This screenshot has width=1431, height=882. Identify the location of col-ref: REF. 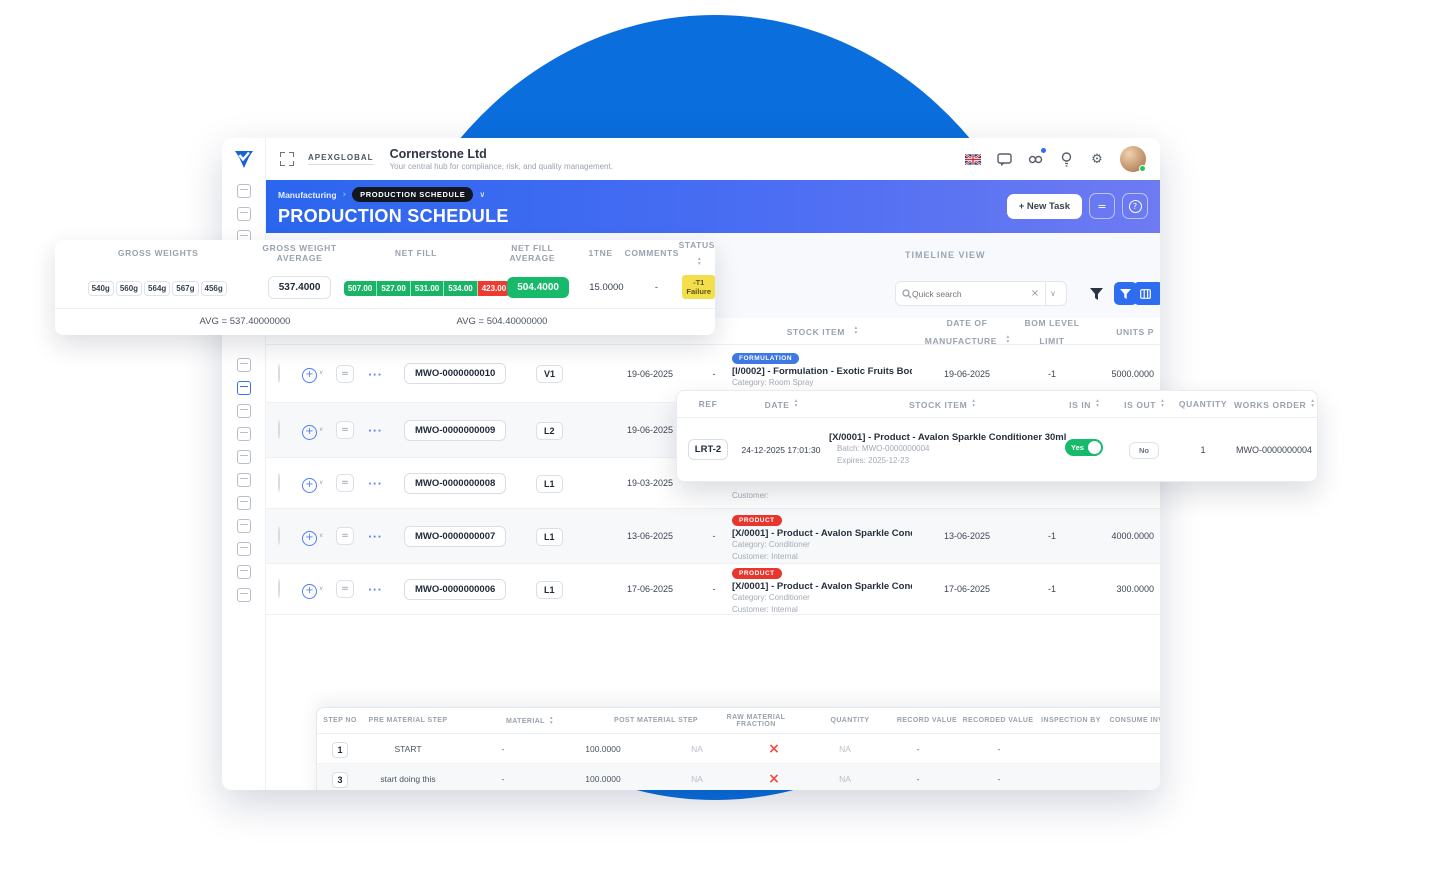
(708, 404).